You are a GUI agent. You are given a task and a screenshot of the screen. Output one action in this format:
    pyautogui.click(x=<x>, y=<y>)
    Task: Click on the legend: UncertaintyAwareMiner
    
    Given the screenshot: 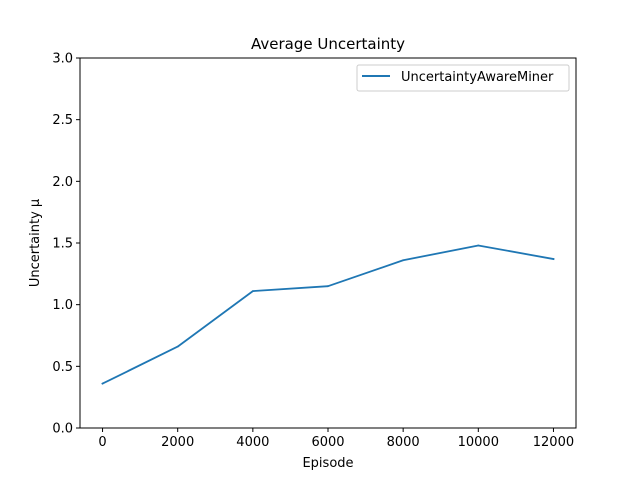 What is the action you would take?
    pyautogui.click(x=463, y=78)
    